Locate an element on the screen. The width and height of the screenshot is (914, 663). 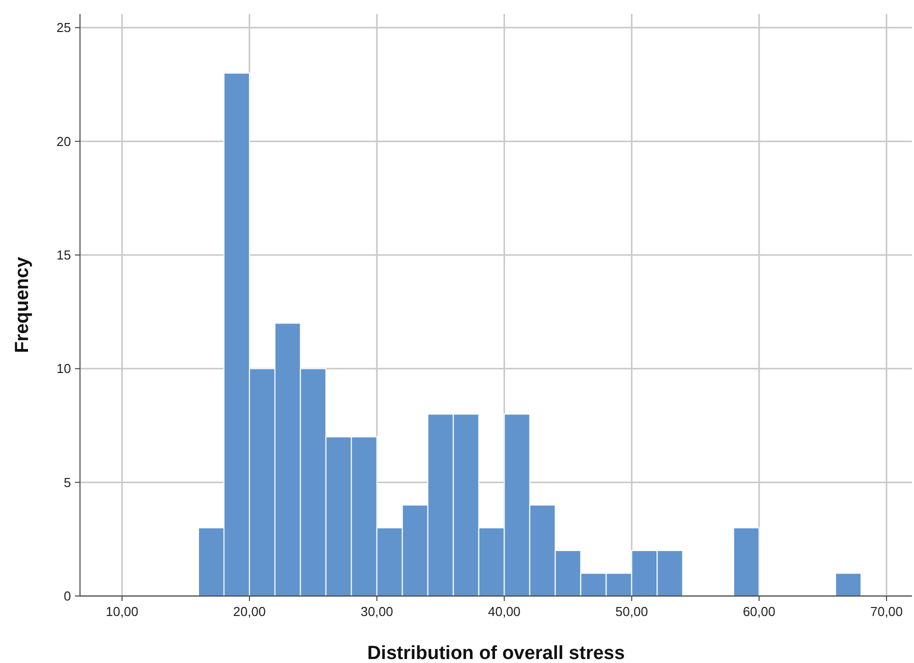
y-tick-label: 25 is located at coordinates (63, 28).